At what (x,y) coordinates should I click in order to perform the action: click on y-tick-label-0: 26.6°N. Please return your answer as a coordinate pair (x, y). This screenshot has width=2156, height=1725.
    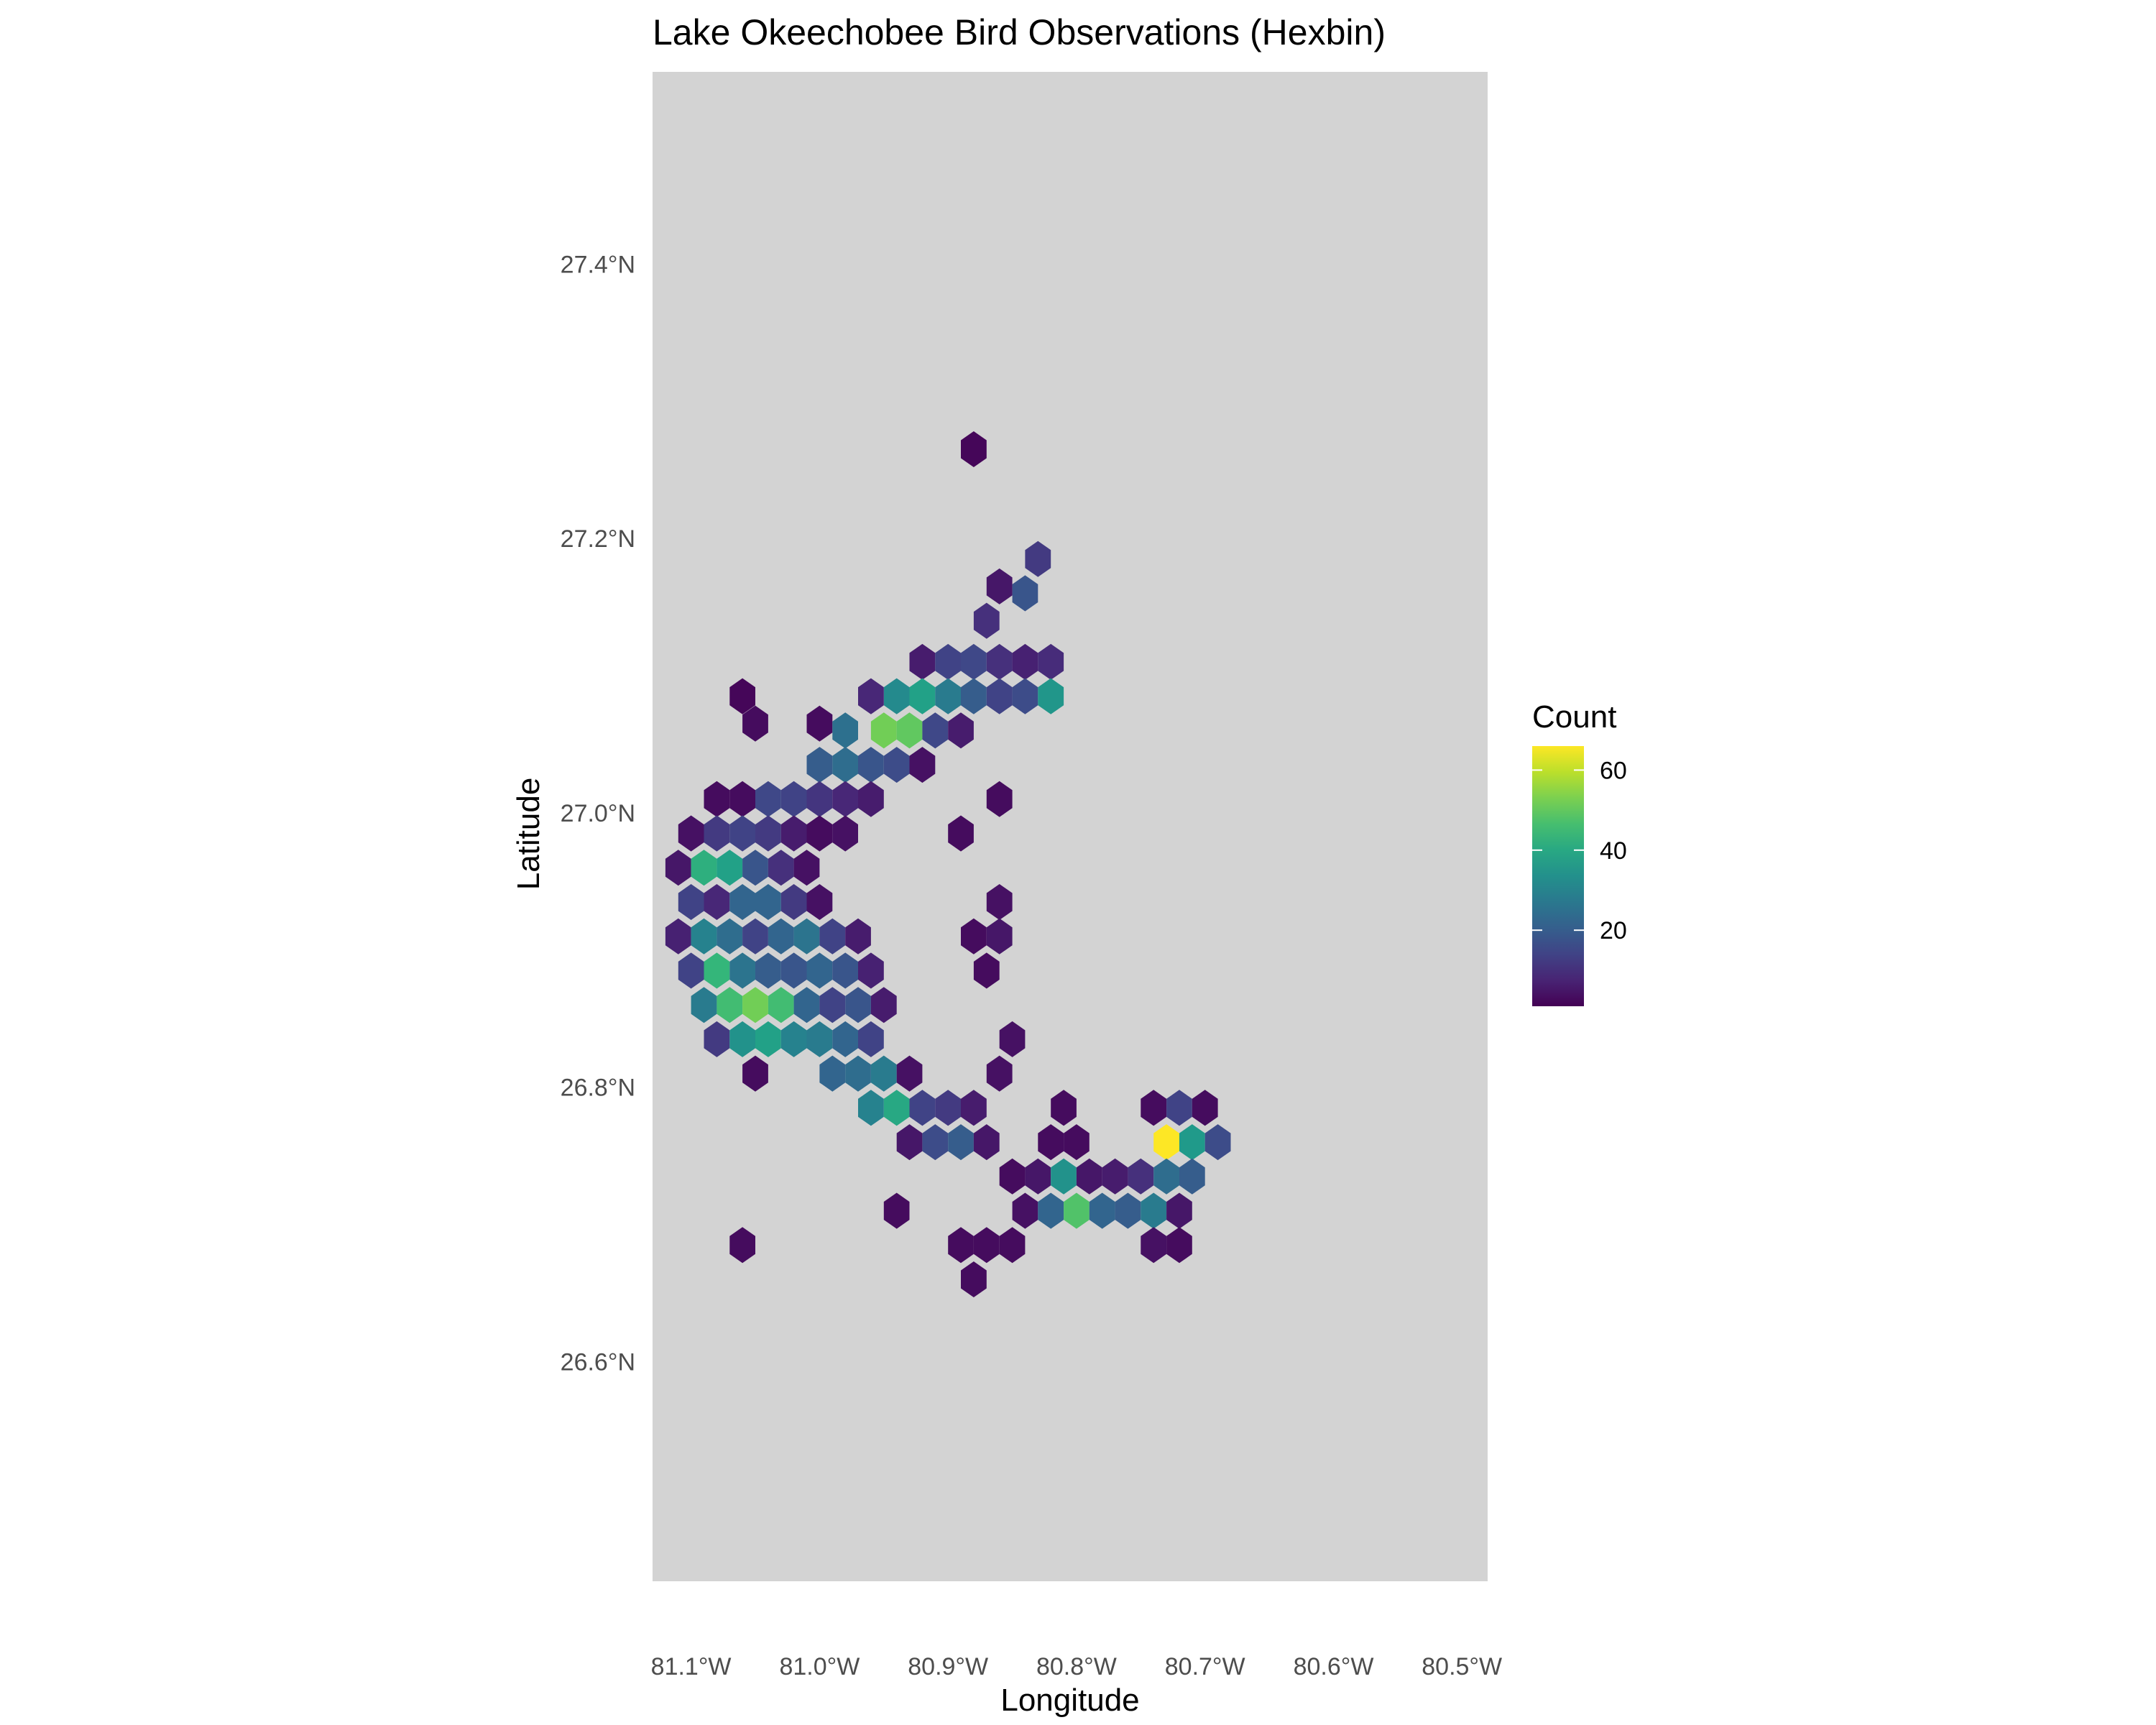
    Looking at the image, I should click on (598, 1362).